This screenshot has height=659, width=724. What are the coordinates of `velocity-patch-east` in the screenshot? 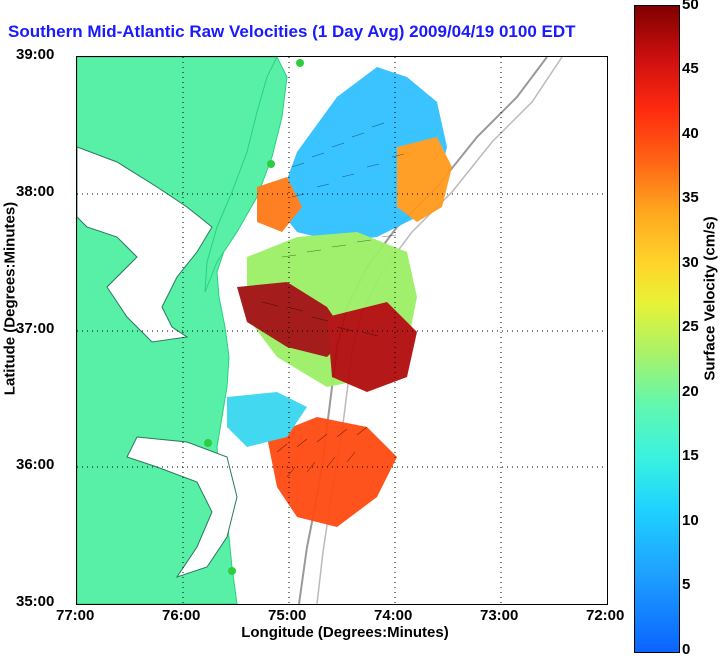 It's located at (424, 179).